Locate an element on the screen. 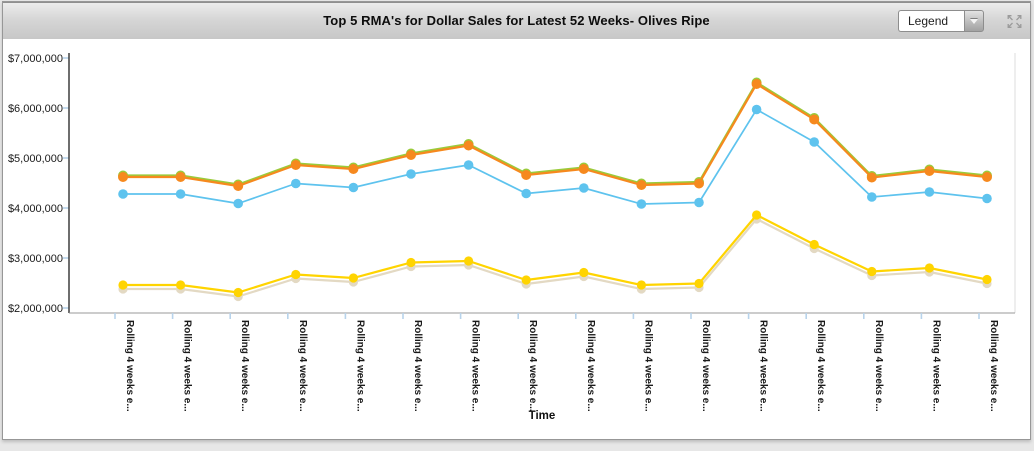  legend-dropdown-button is located at coordinates (974, 21).